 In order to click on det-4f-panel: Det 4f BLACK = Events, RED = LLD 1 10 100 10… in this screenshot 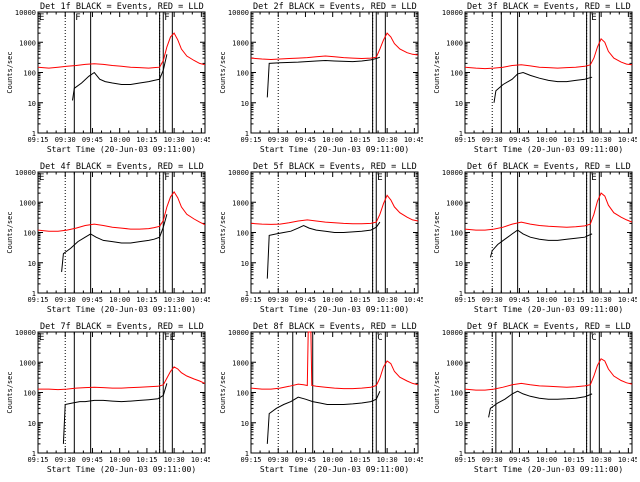, I will do `click(106, 239)`.